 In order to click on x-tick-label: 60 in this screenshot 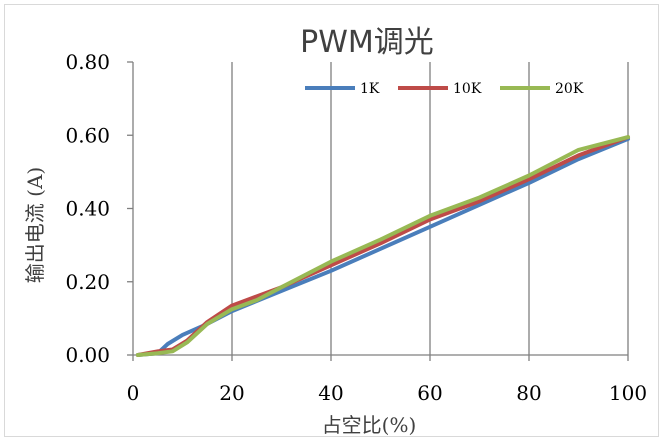, I will do `click(429, 393)`.